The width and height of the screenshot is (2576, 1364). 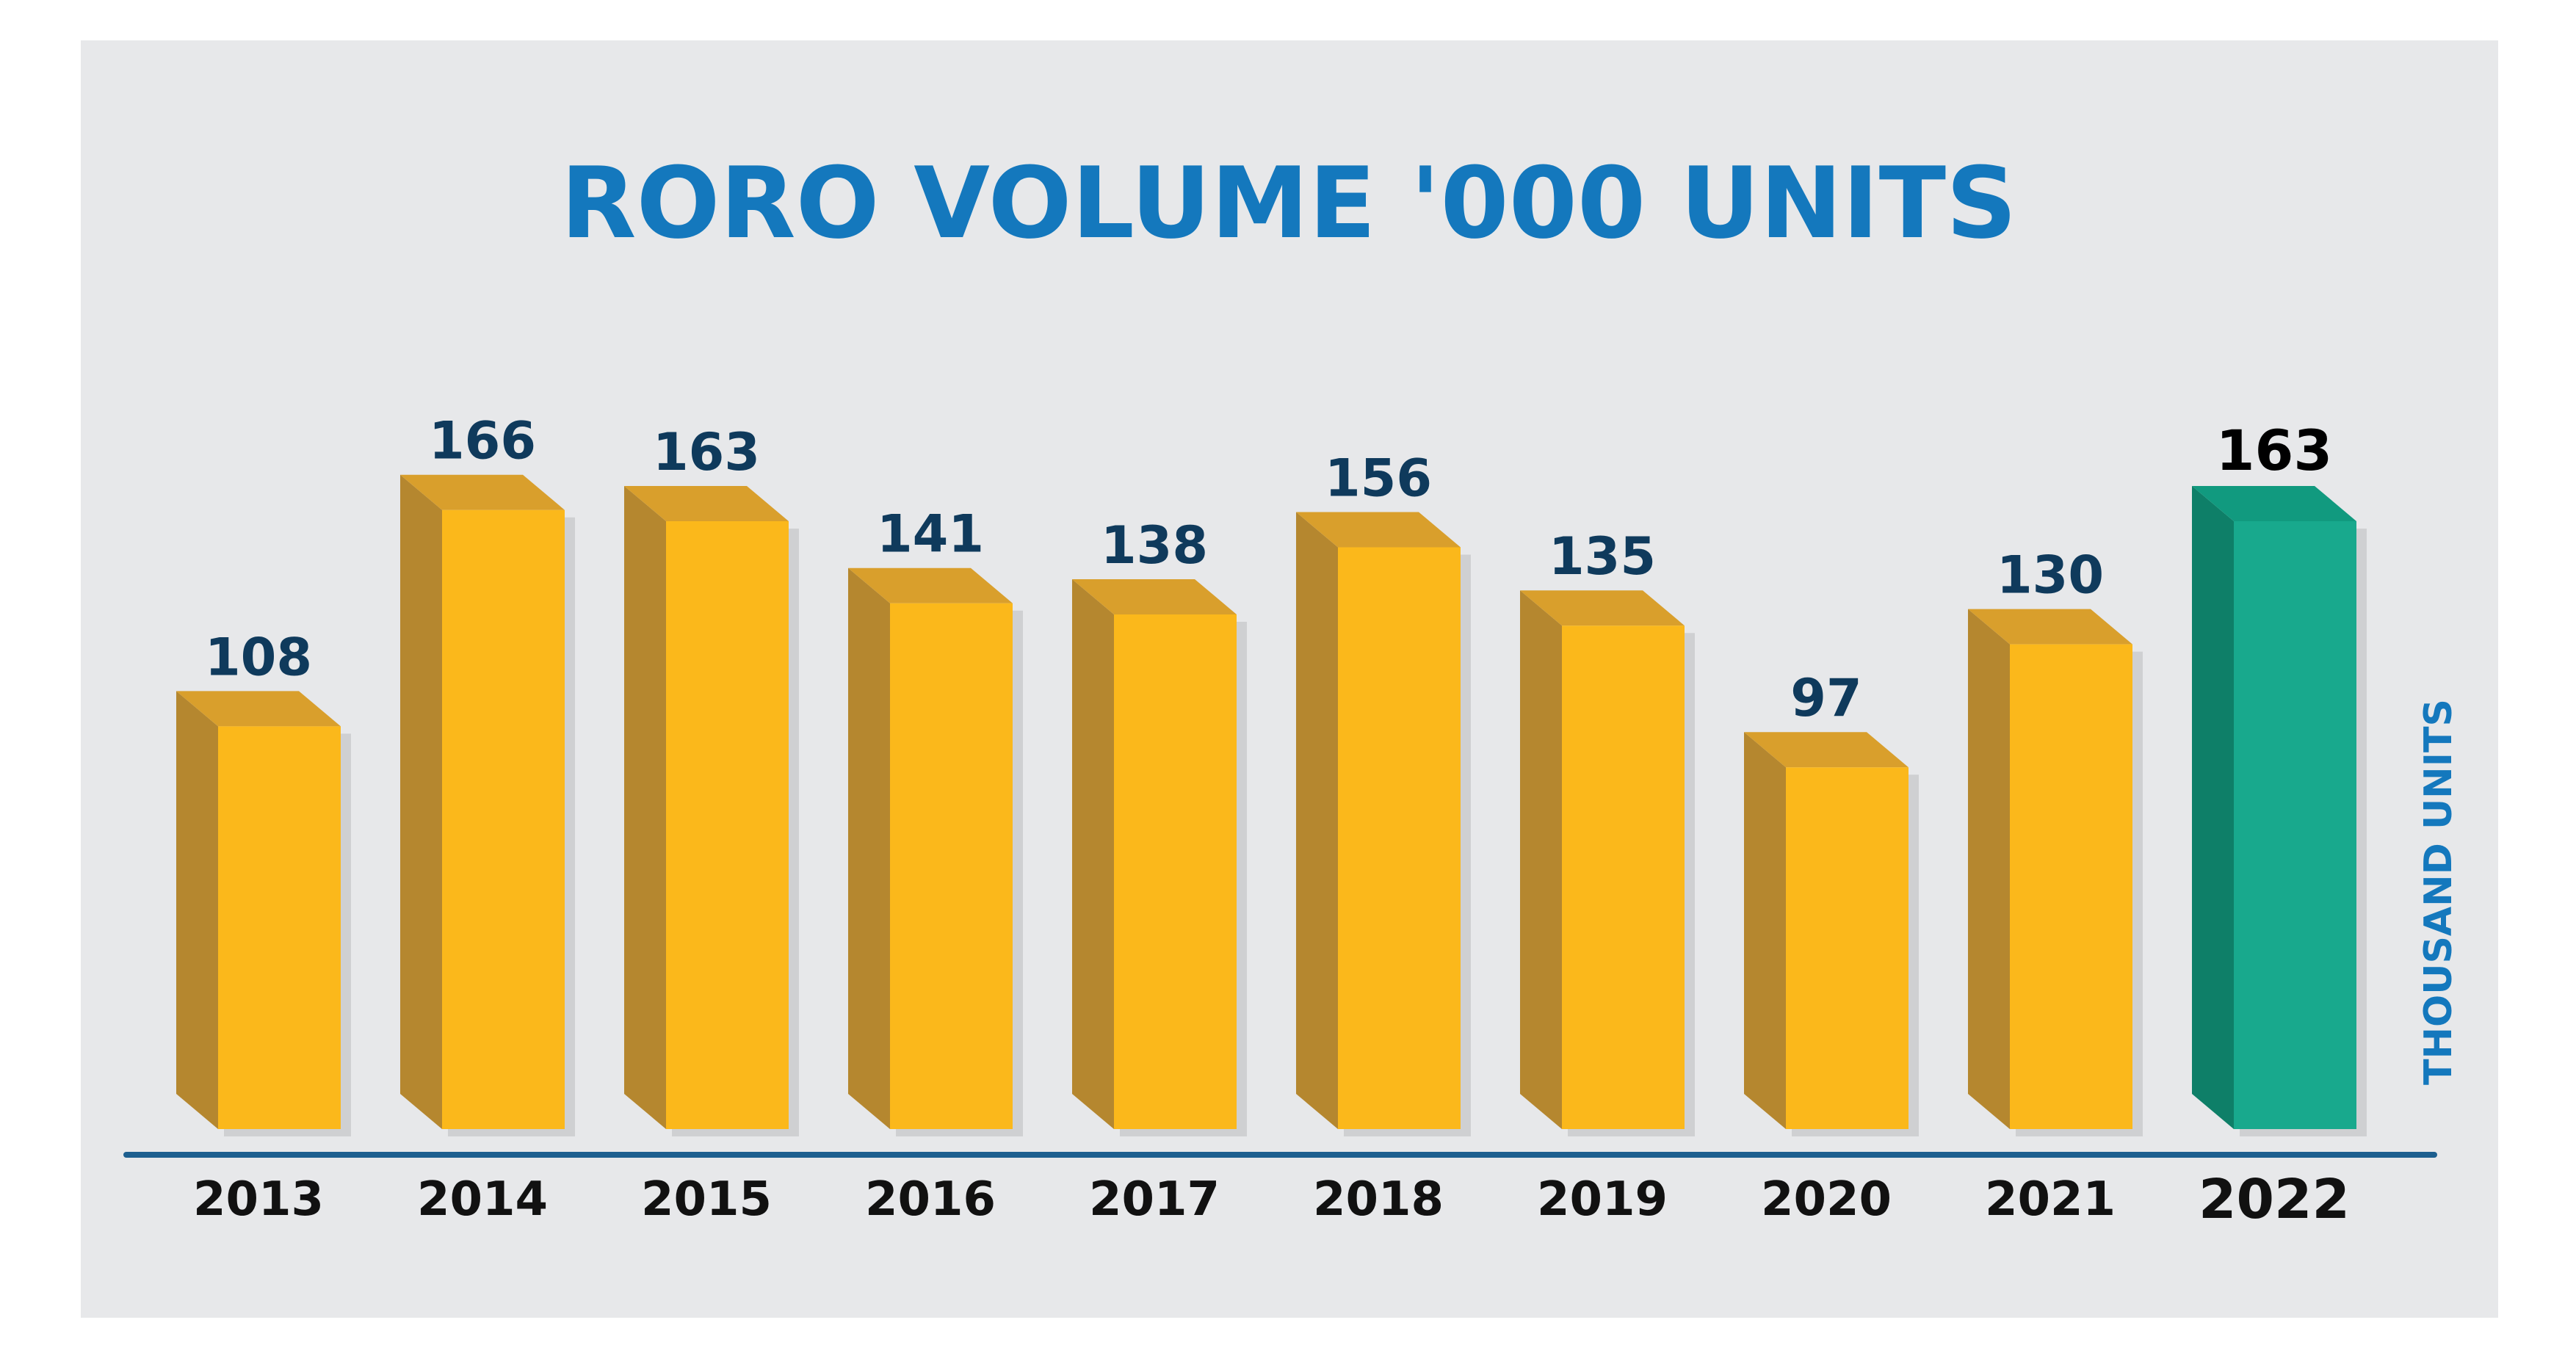 I want to click on x-tick-label-2018: 2018, so click(x=1378, y=1199).